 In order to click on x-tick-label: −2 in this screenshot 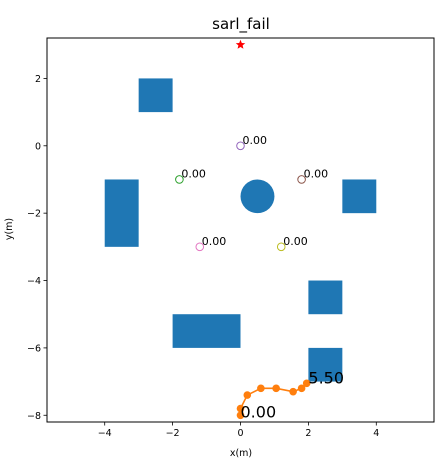, I will do `click(173, 433)`.